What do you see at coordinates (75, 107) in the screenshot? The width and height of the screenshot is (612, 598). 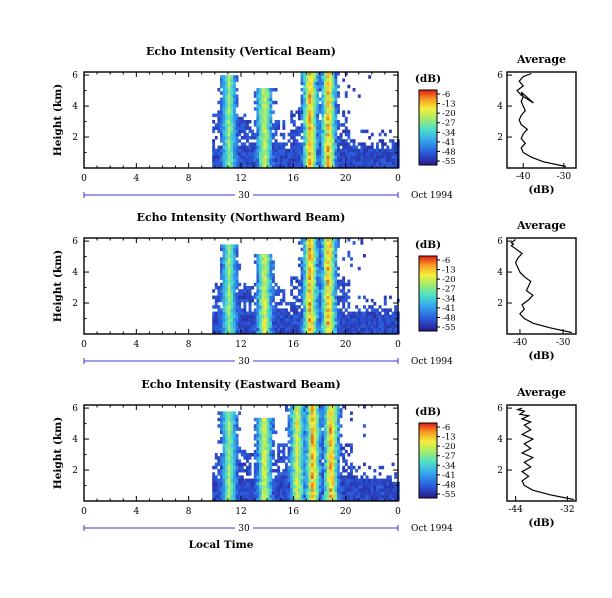 I see `y-tick-label: 4` at bounding box center [75, 107].